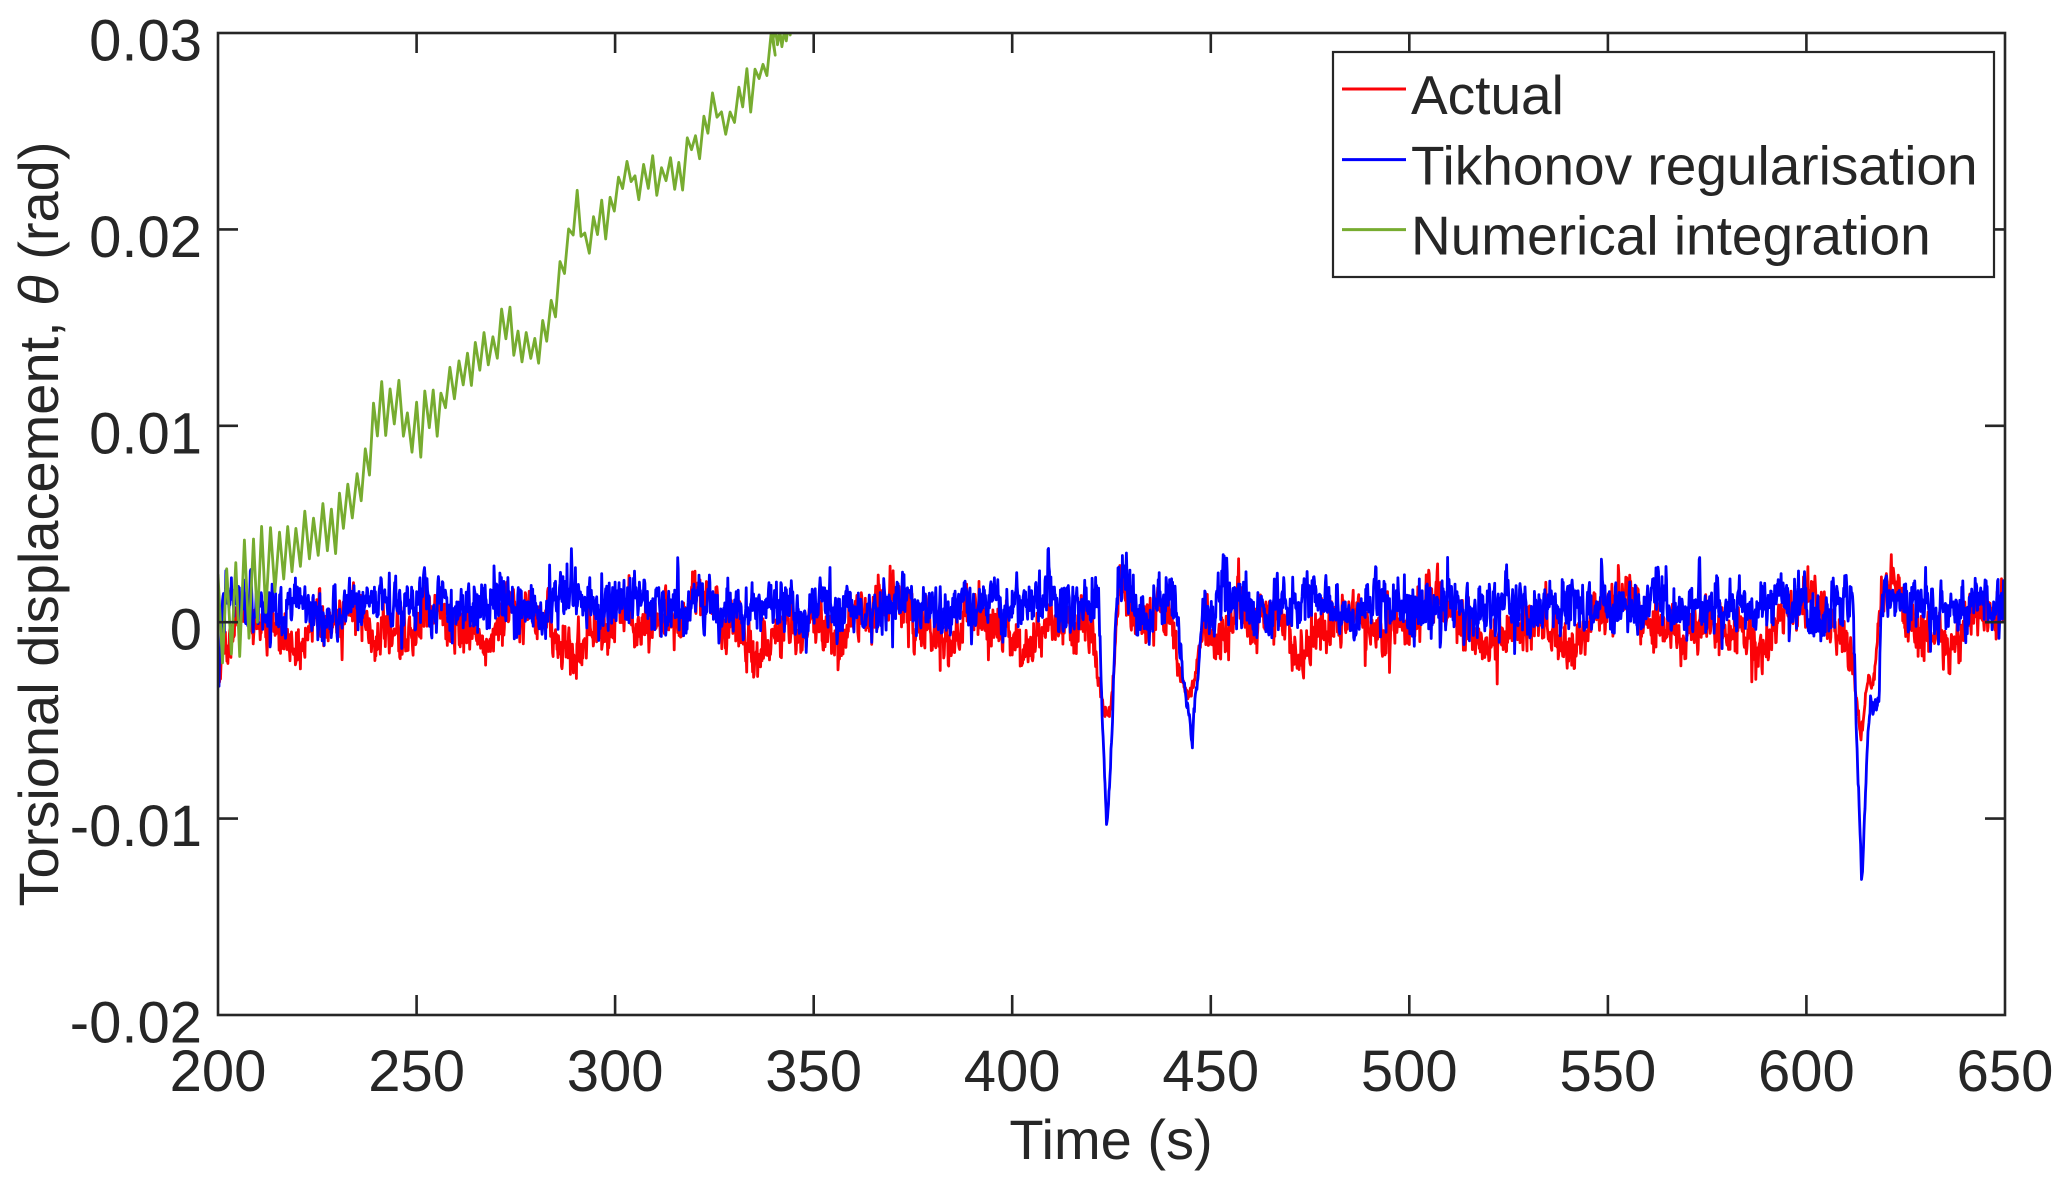 Image resolution: width=2067 pixels, height=1189 pixels. I want to click on svg-text: 250, so click(416, 1071).